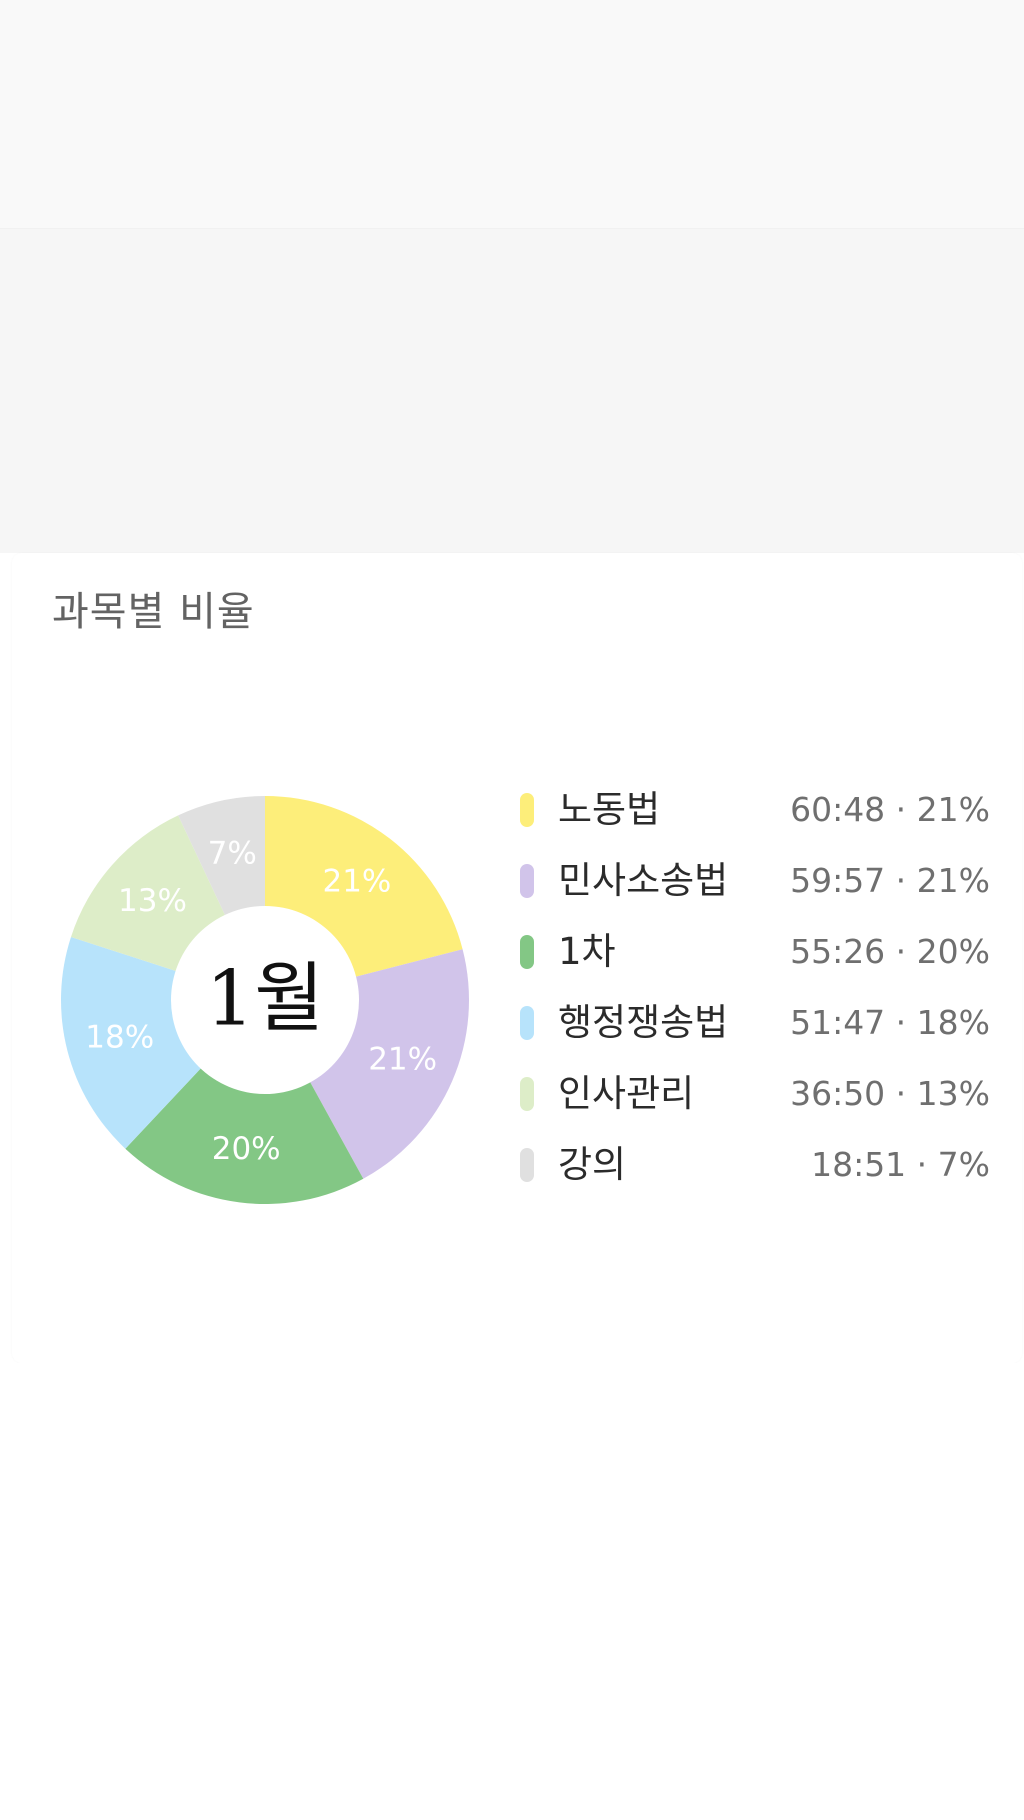  I want to click on legend-value: 59:57 · 21%, so click(890, 880).